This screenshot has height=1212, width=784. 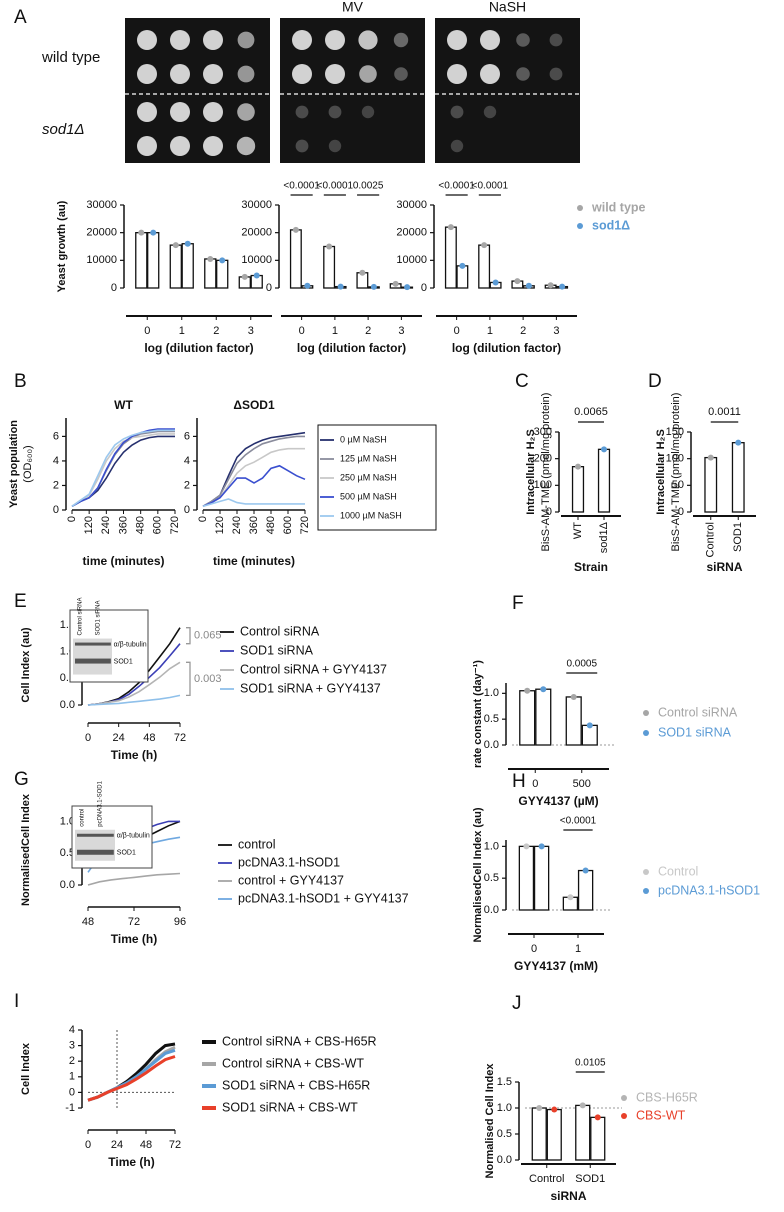 I want to click on legend-label: 1000 µM NaSH, so click(x=371, y=515).